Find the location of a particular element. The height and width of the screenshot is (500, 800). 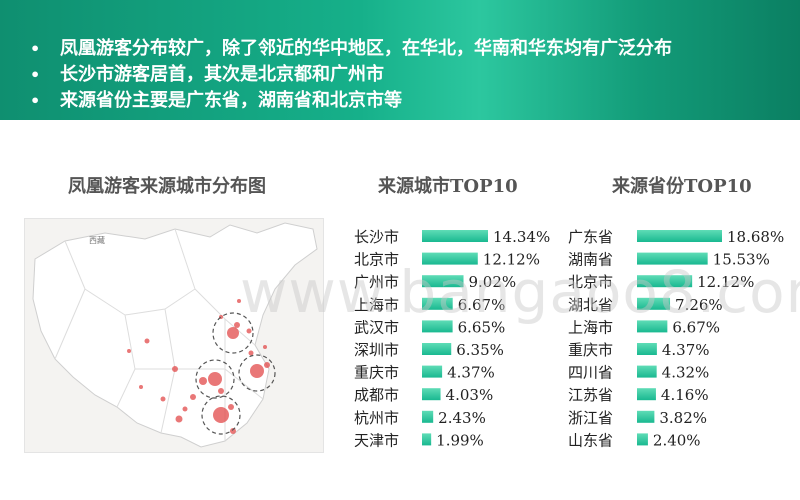

city-chart-title: 来源城市TOP10 is located at coordinates (448, 186).